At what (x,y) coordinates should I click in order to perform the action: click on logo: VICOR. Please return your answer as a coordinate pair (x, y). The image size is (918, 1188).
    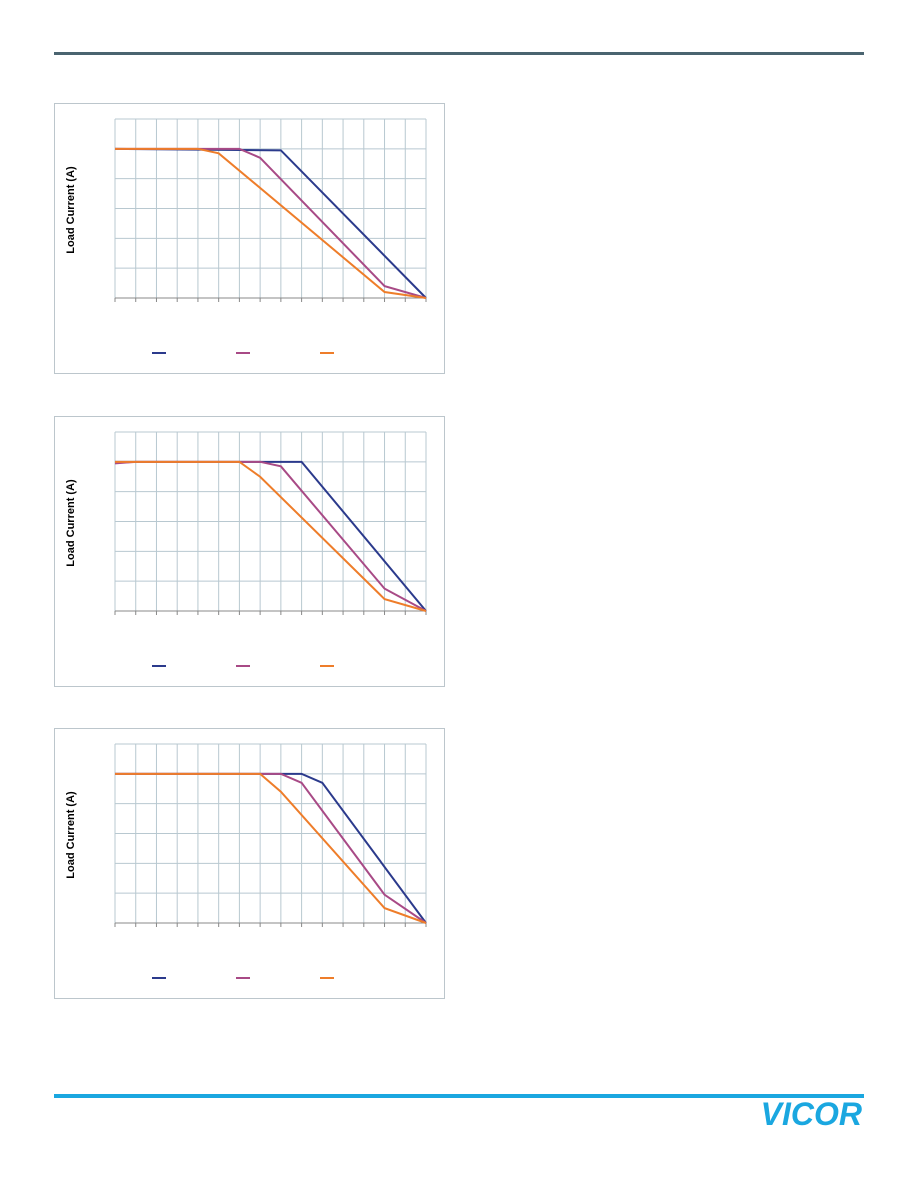
    Looking at the image, I should click on (811, 1114).